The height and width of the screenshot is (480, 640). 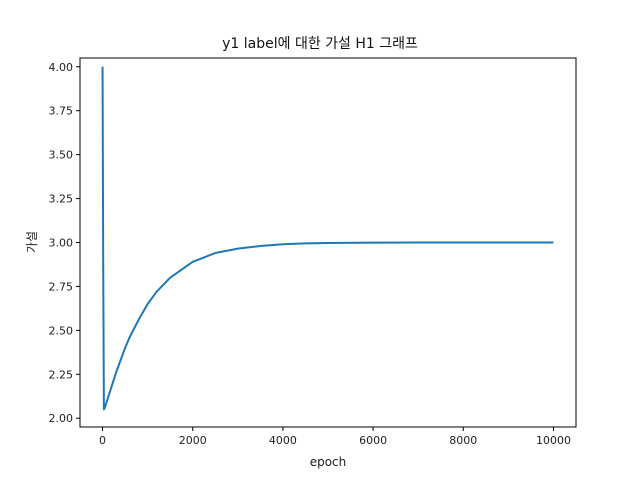 I want to click on x-tick-label: 10000, so click(x=553, y=440).